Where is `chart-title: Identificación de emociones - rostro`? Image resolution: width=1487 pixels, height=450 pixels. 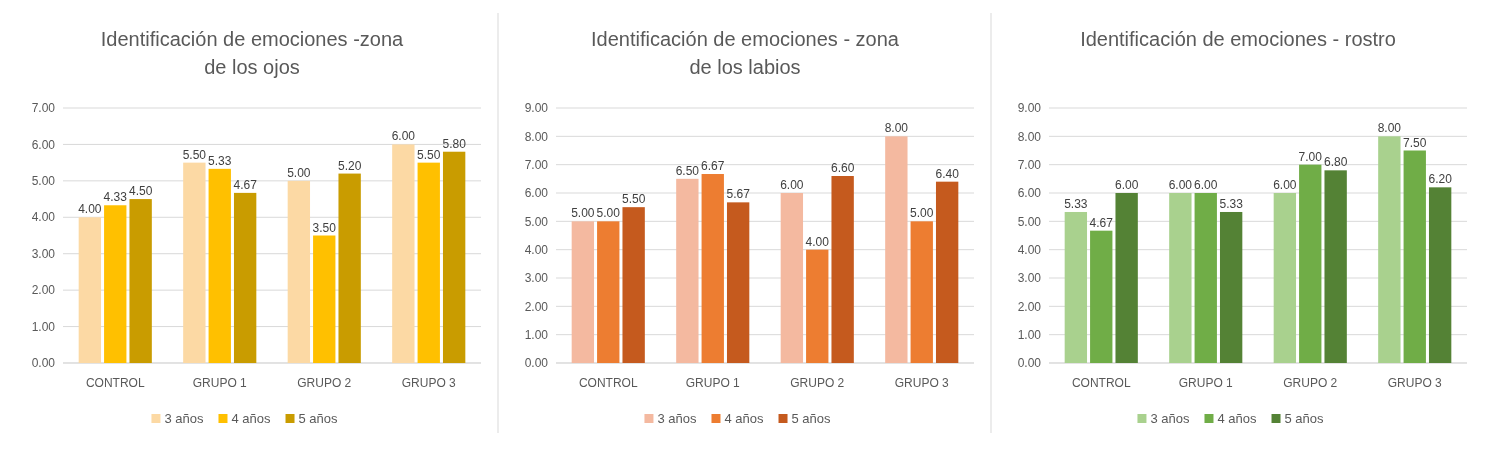 chart-title: Identificación de emociones - rostro is located at coordinates (1238, 39).